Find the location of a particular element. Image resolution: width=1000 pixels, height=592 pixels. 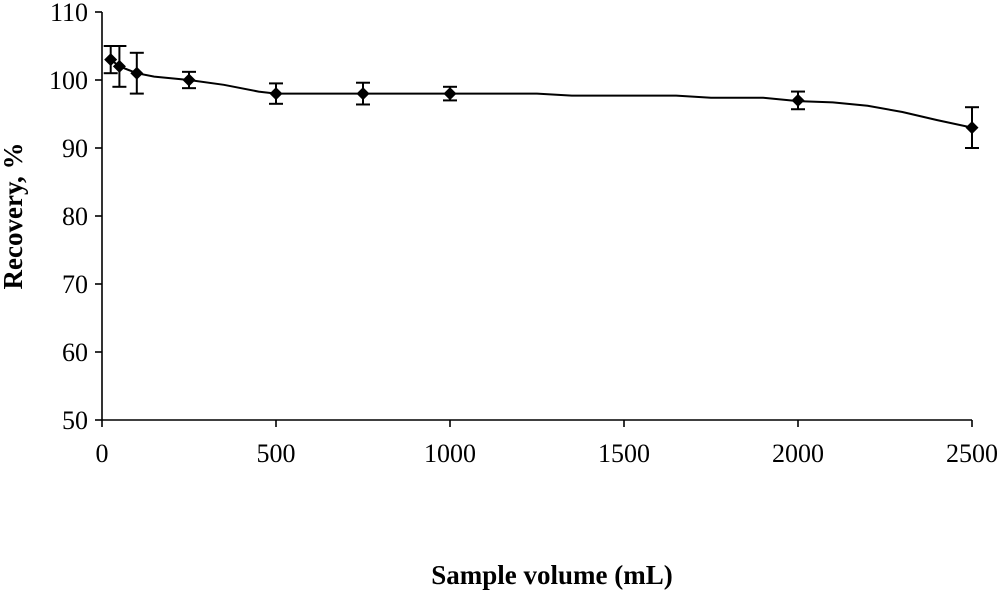

x-axis: 0 500 1000 1500 2000 2500 is located at coordinates (547, 443).